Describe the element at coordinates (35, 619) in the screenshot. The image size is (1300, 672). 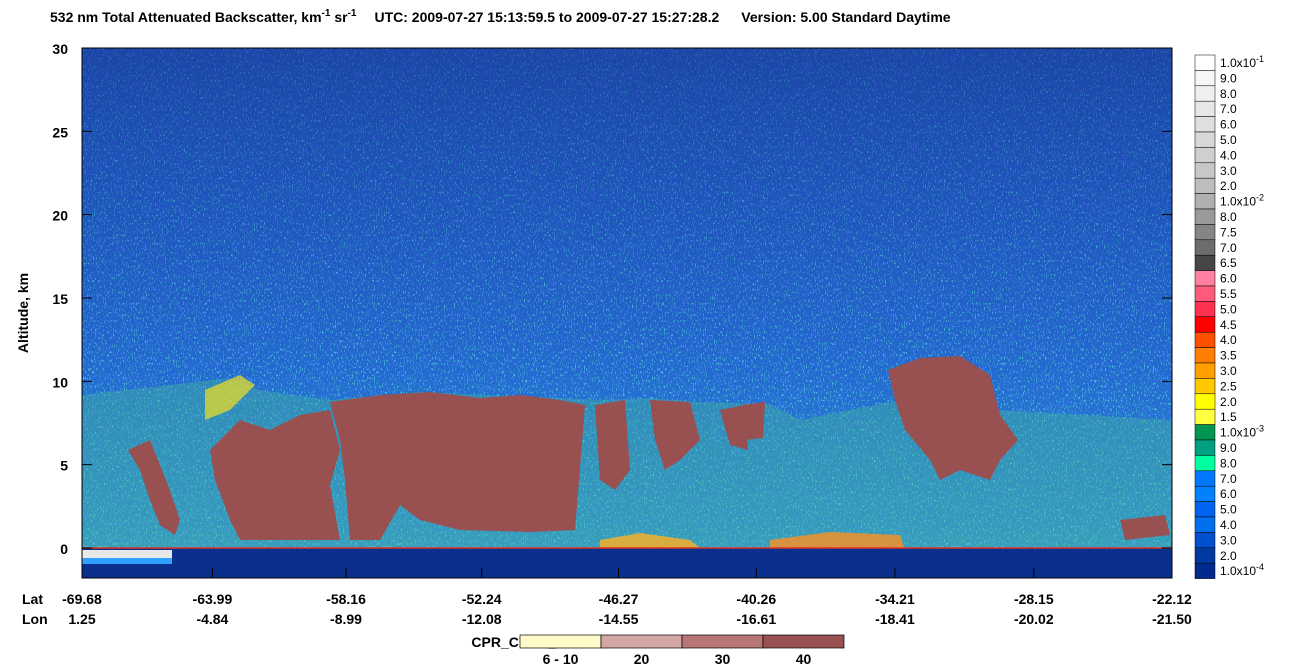
I see `lon-label: Lon` at that location.